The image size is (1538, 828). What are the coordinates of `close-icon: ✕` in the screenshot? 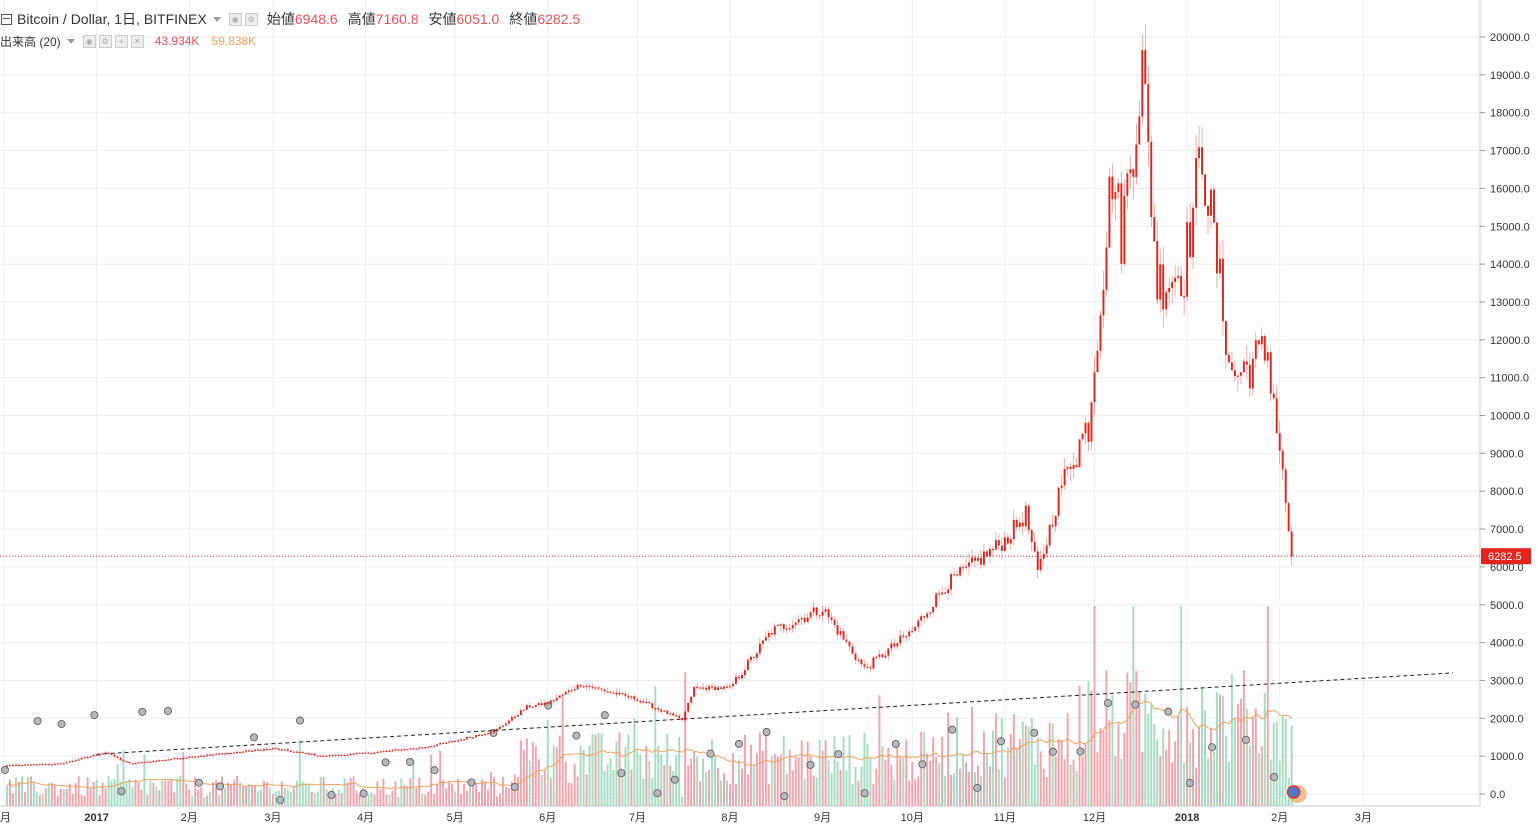 It's located at (137, 41).